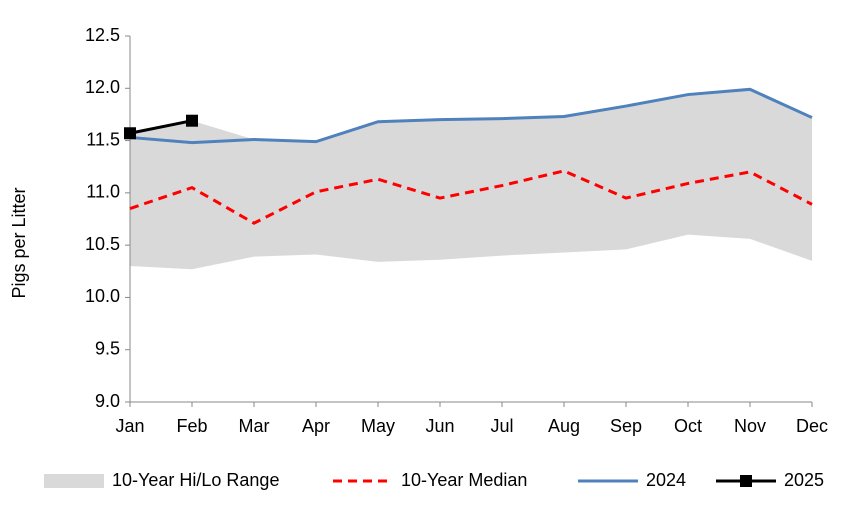 This screenshot has height=511, width=852. What do you see at coordinates (688, 426) in the screenshot?
I see `x-tick-label: Oct` at bounding box center [688, 426].